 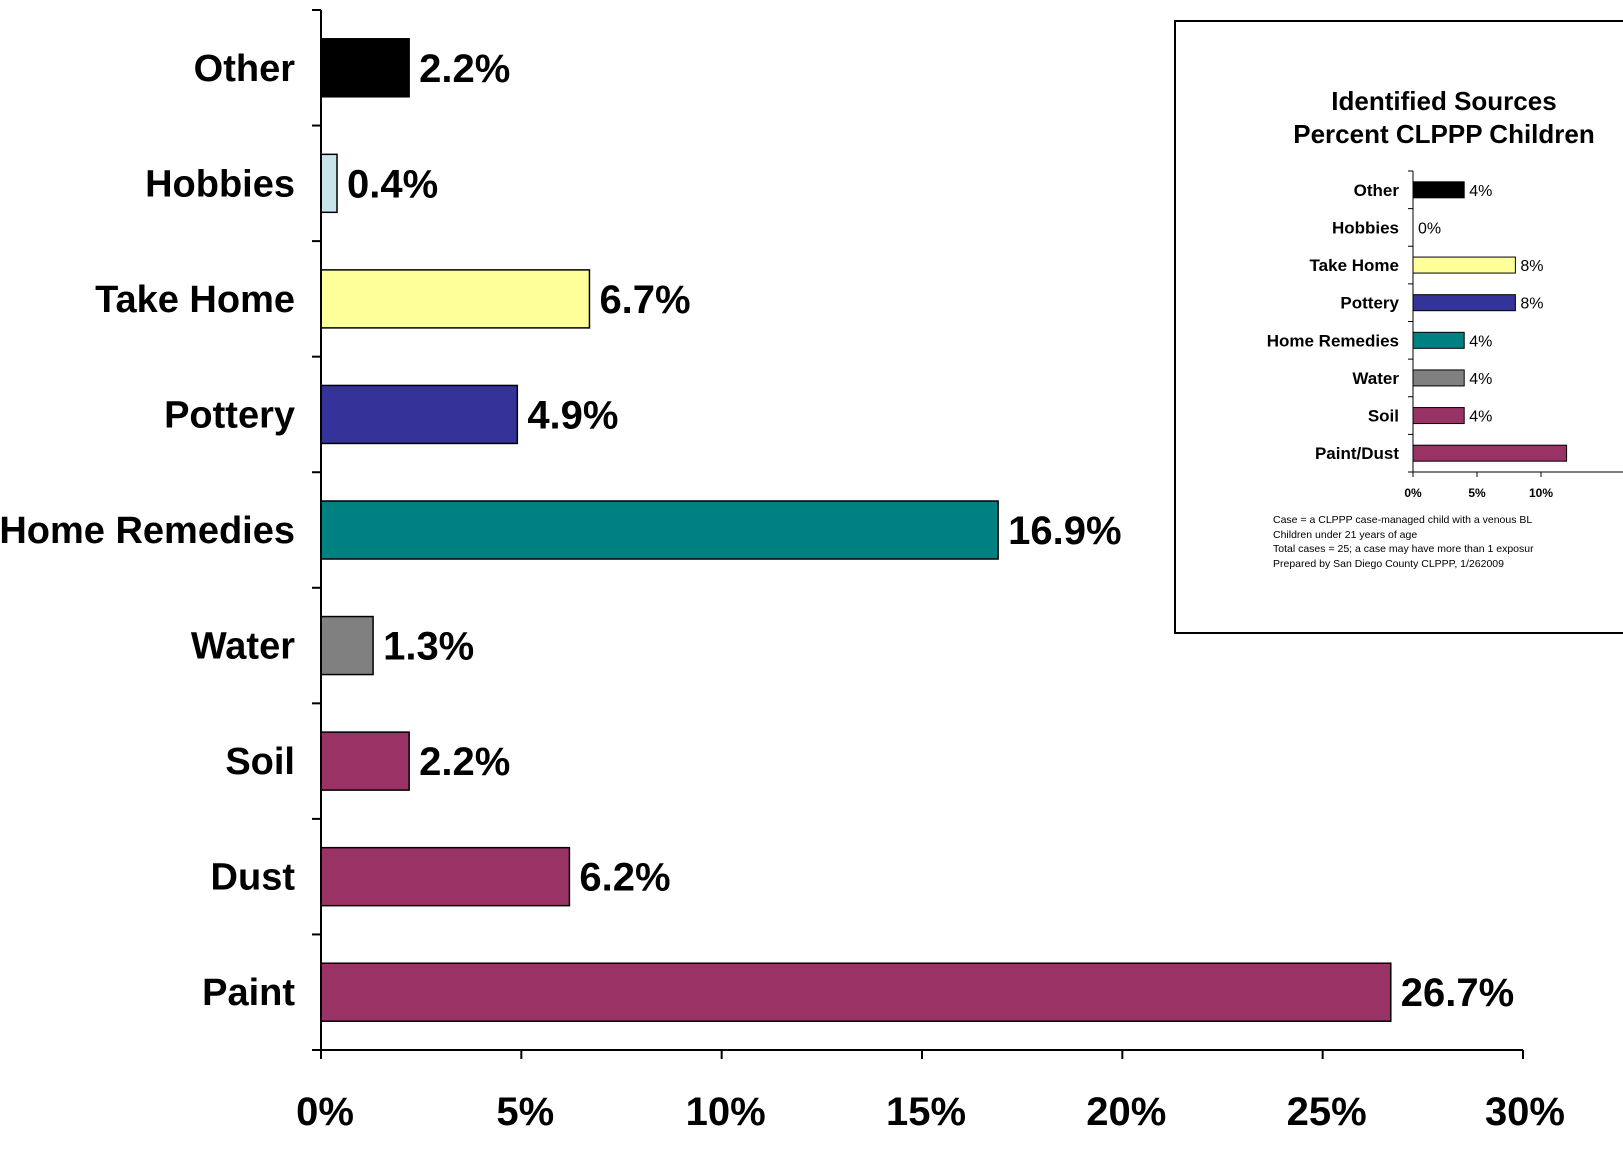 What do you see at coordinates (1490, 453) in the screenshot?
I see `inset-bar-paint-dust` at bounding box center [1490, 453].